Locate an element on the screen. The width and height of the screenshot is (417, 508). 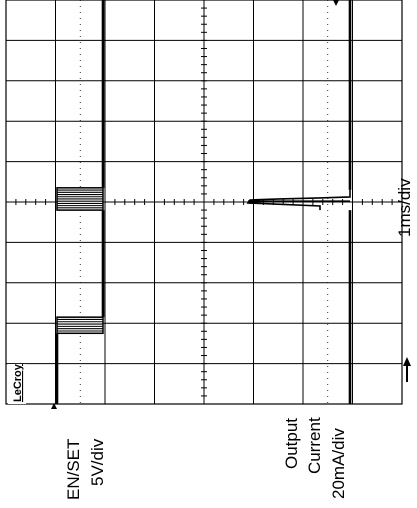
ch1-reference-marker is located at coordinates (54, 406).